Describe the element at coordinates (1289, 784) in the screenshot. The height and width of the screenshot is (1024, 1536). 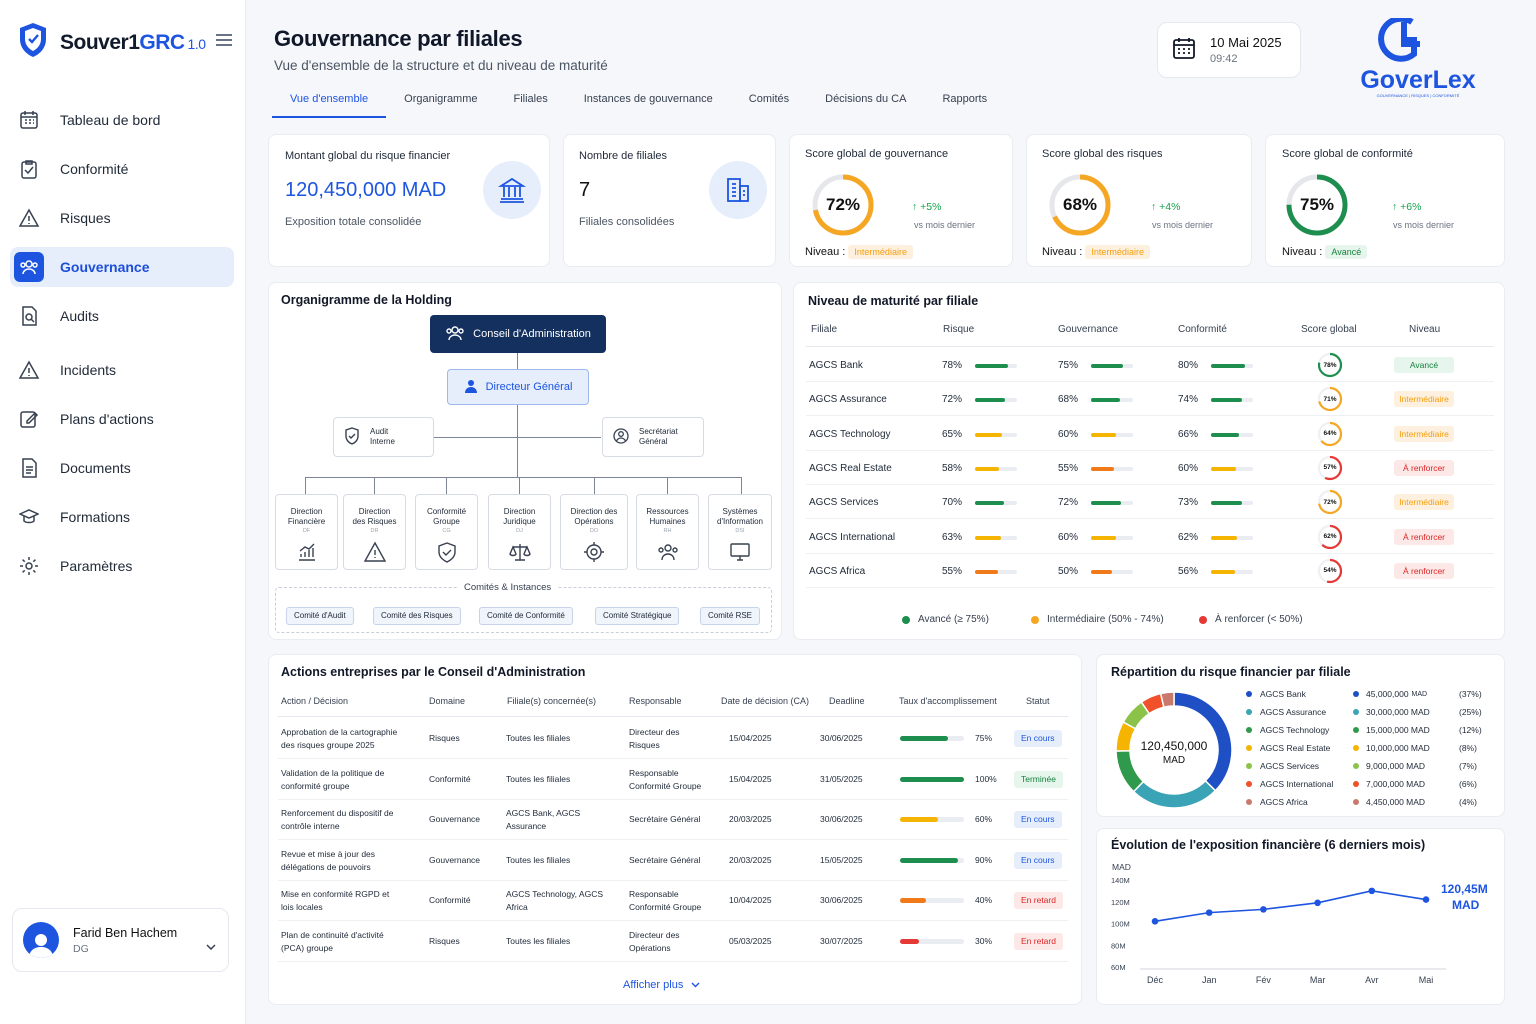
I see `legend-item: AGCS International` at that location.